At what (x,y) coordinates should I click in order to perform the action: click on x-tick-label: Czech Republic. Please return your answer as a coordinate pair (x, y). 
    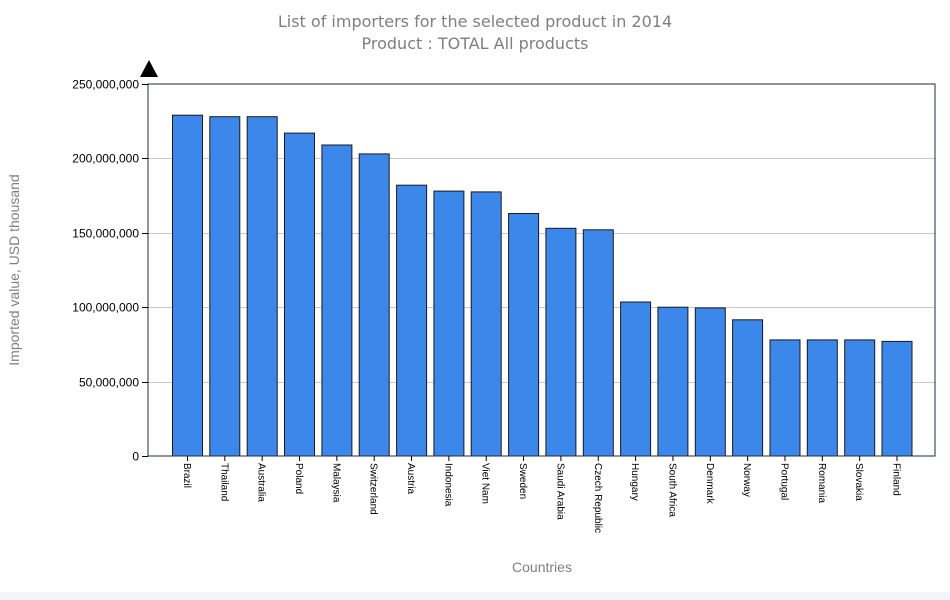
    Looking at the image, I should click on (597, 498).